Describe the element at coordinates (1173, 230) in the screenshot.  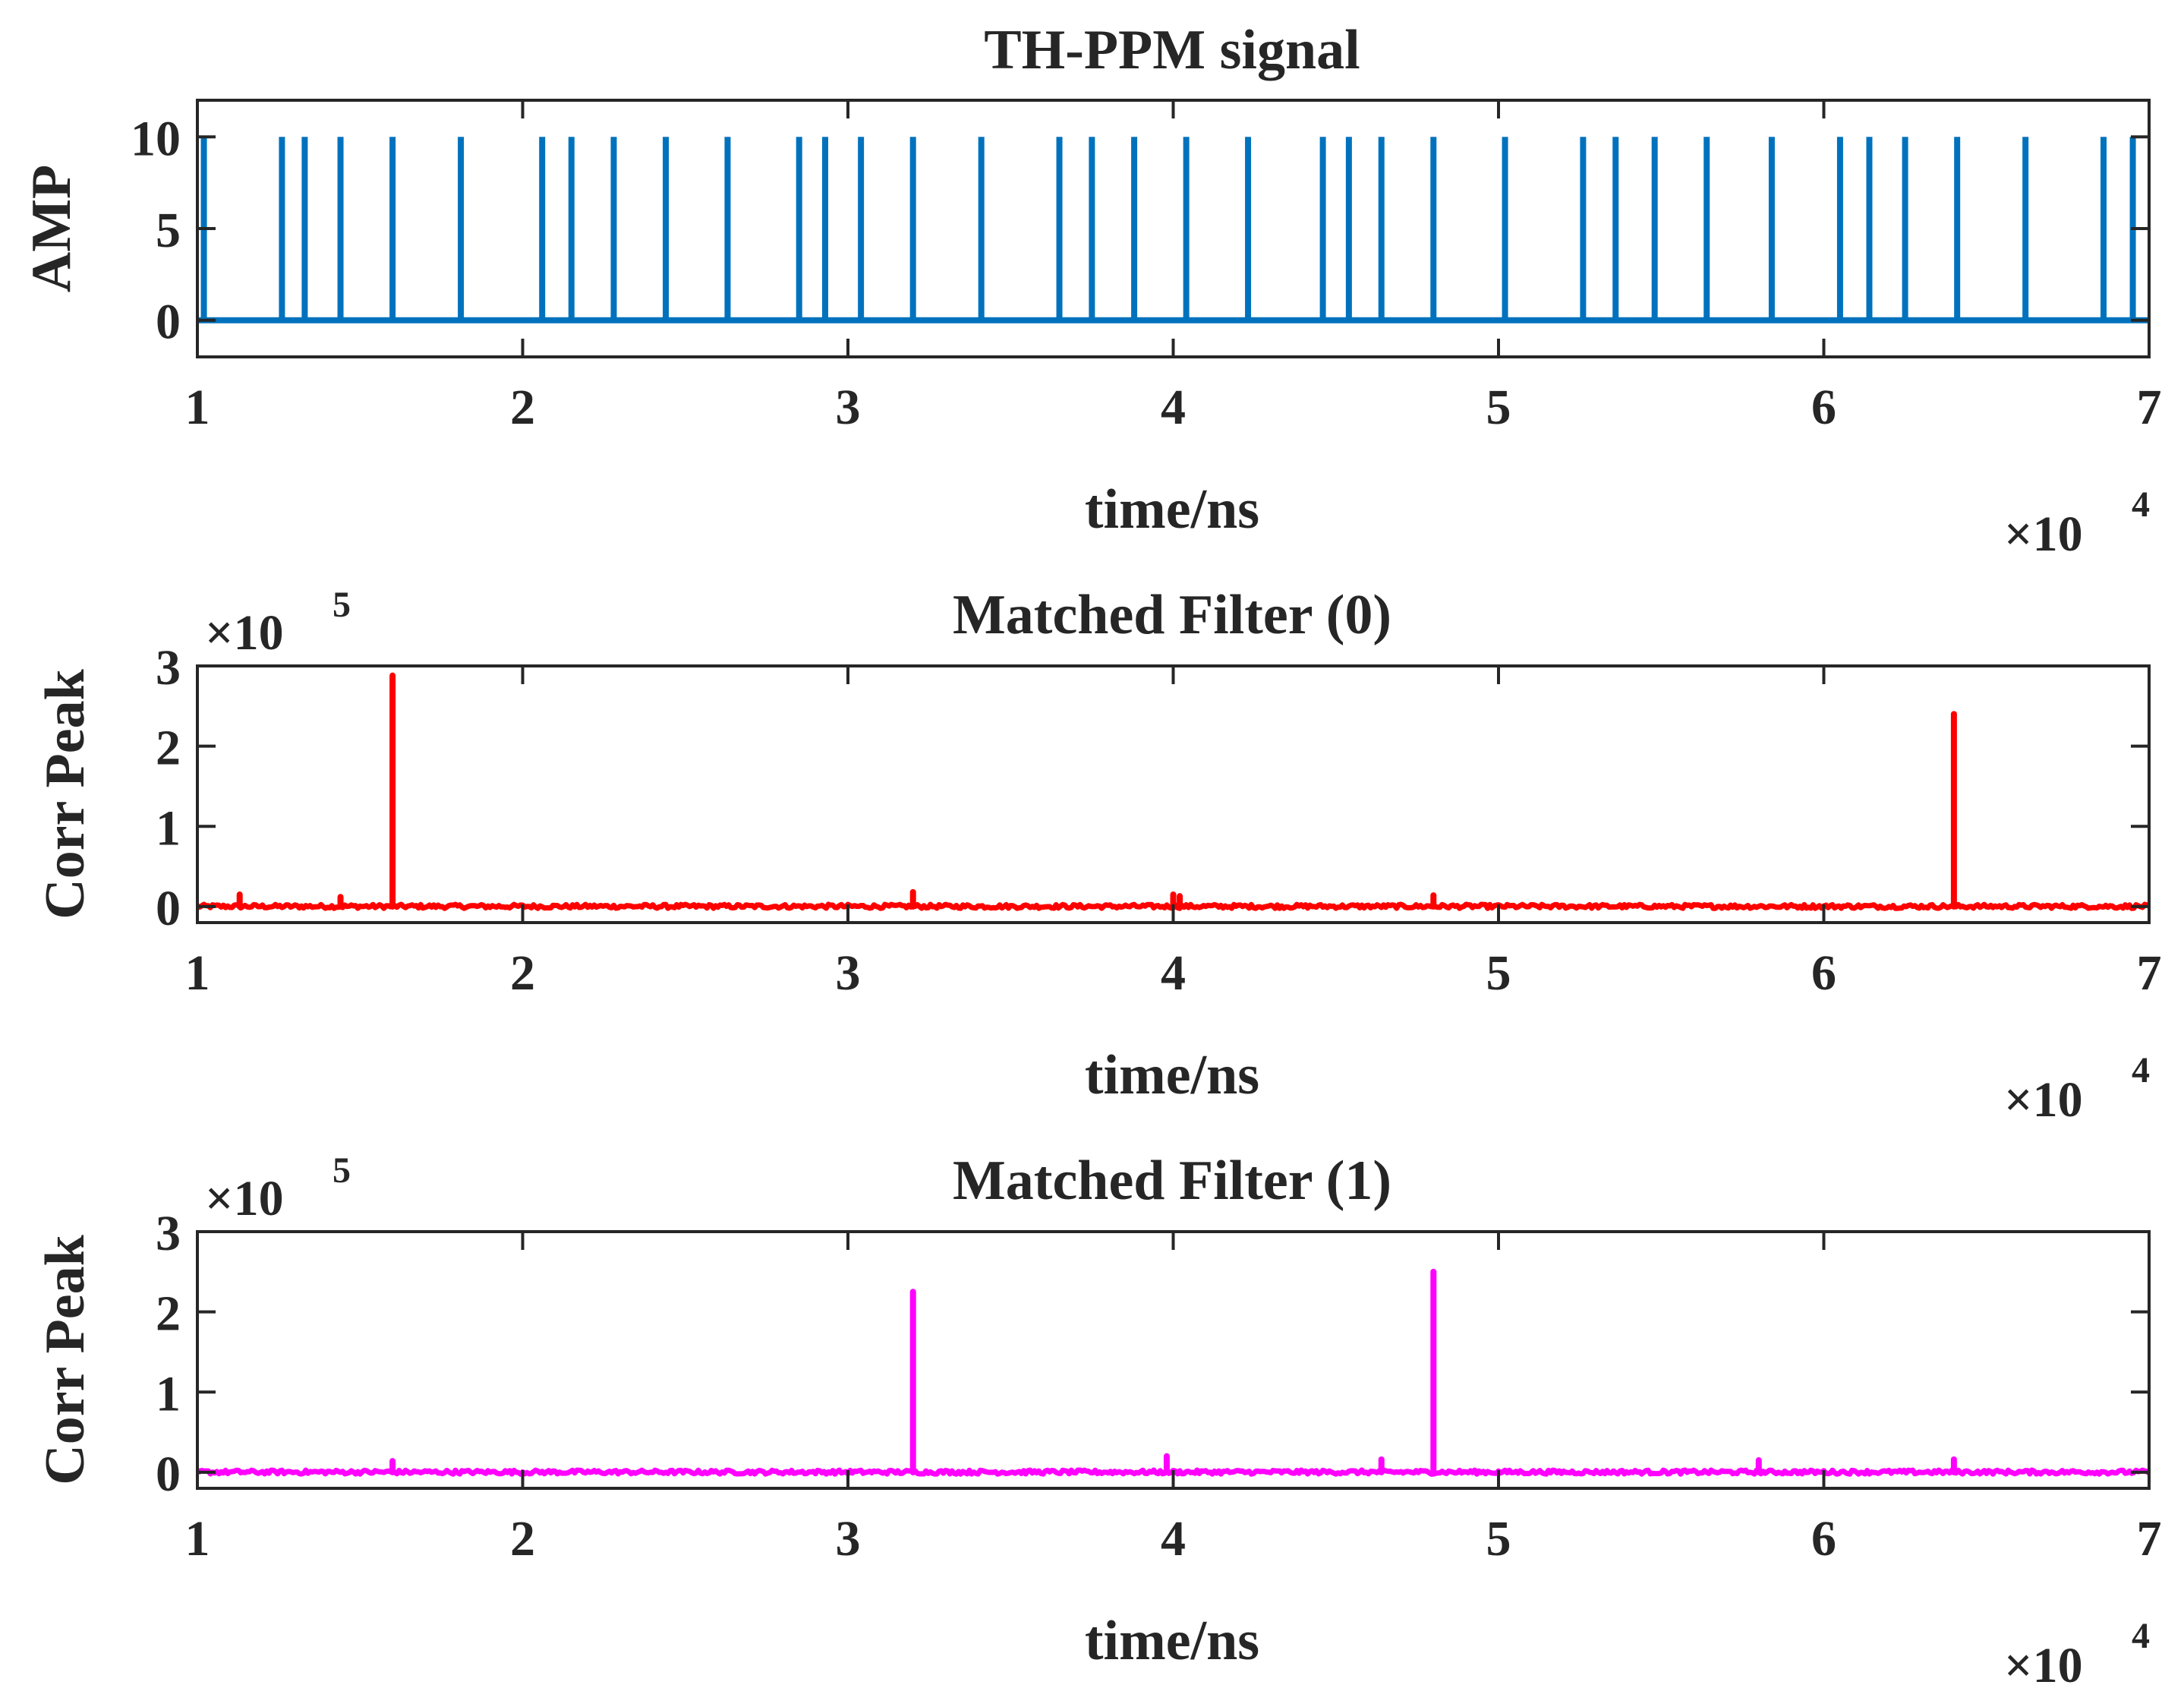
I see `plot-area` at that location.